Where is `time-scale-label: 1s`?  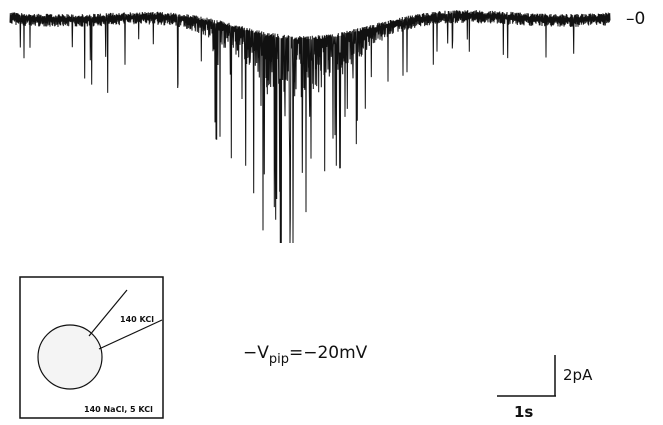 time-scale-label: 1s is located at coordinates (523, 412).